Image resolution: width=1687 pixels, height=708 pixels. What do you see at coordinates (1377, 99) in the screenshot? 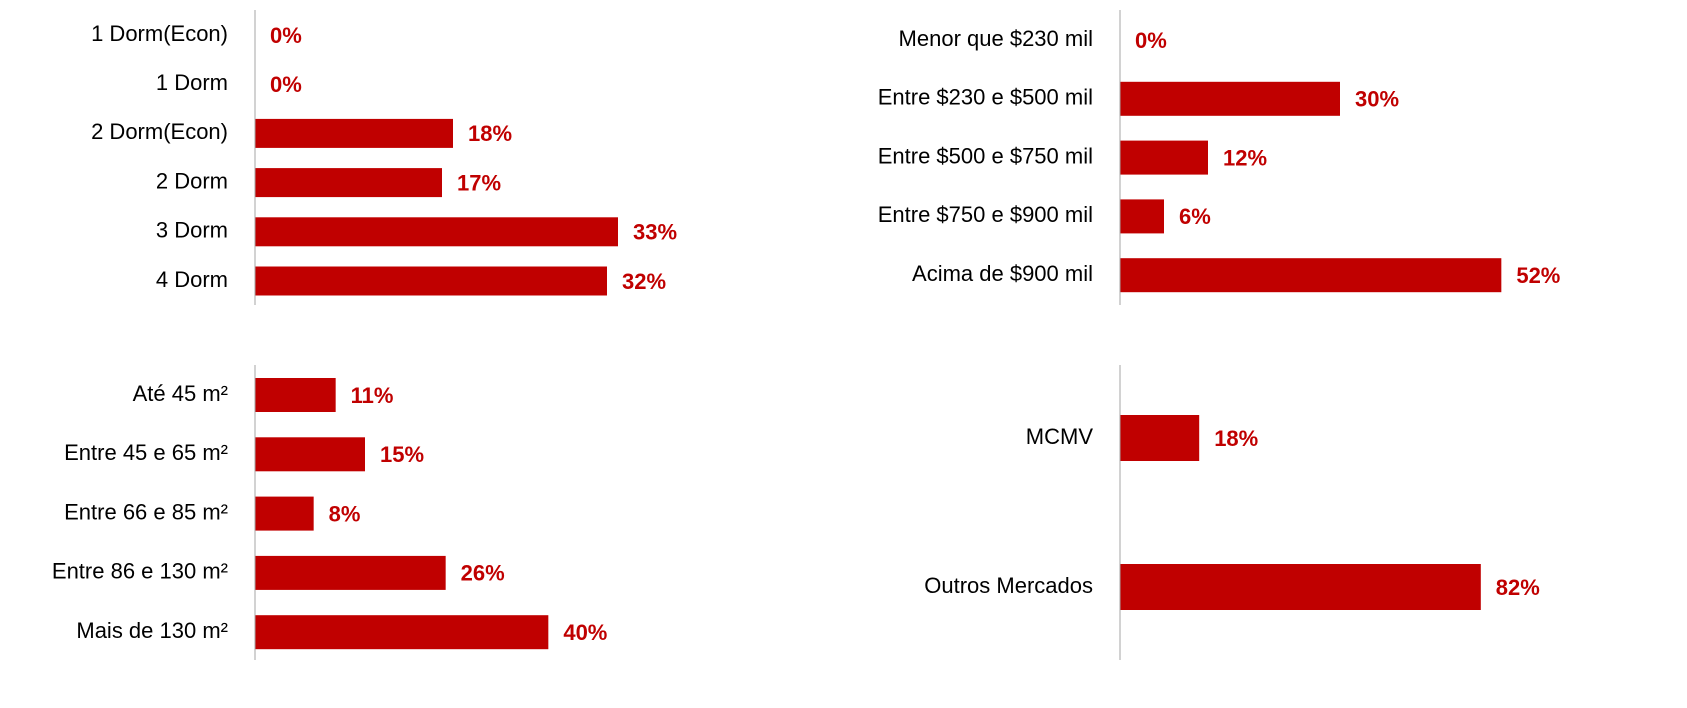
I see `value-label: 30%` at bounding box center [1377, 99].